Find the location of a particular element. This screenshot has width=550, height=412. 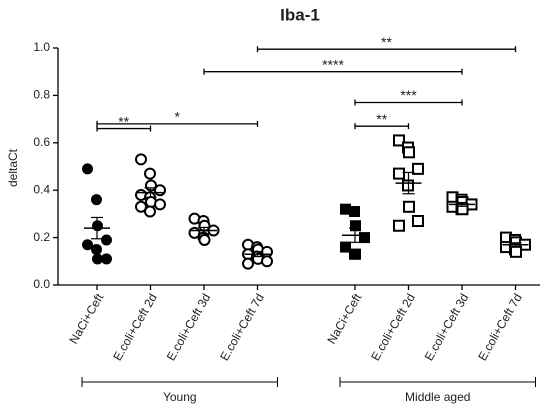

chart-title: Iba-1 is located at coordinates (300, 14).